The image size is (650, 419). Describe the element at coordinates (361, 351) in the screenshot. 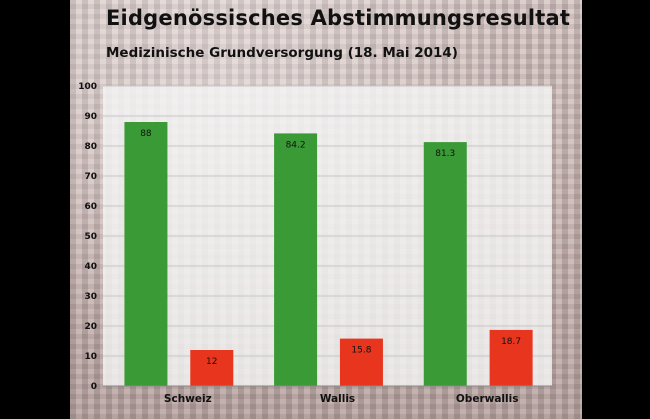

I see `data-label: 15.8` at that location.